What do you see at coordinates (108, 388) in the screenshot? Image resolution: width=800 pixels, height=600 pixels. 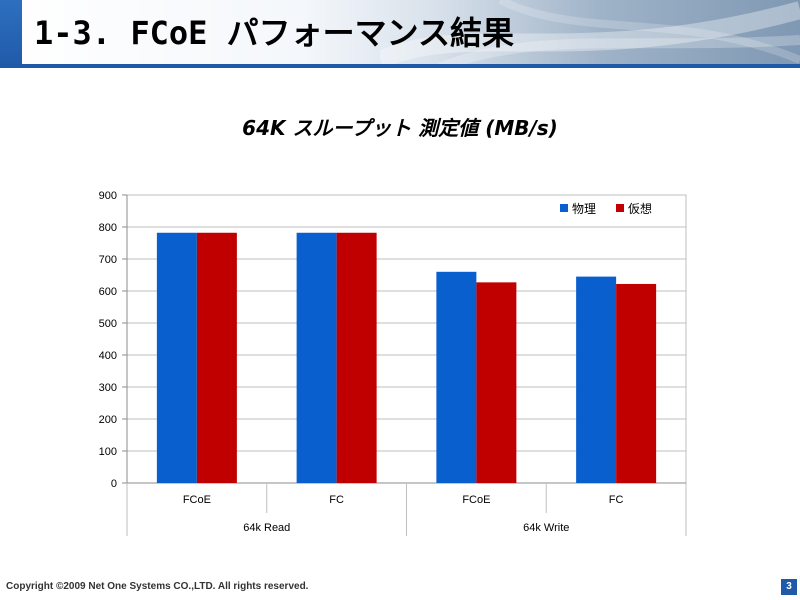 I see `y-tick-label: 300` at bounding box center [108, 388].